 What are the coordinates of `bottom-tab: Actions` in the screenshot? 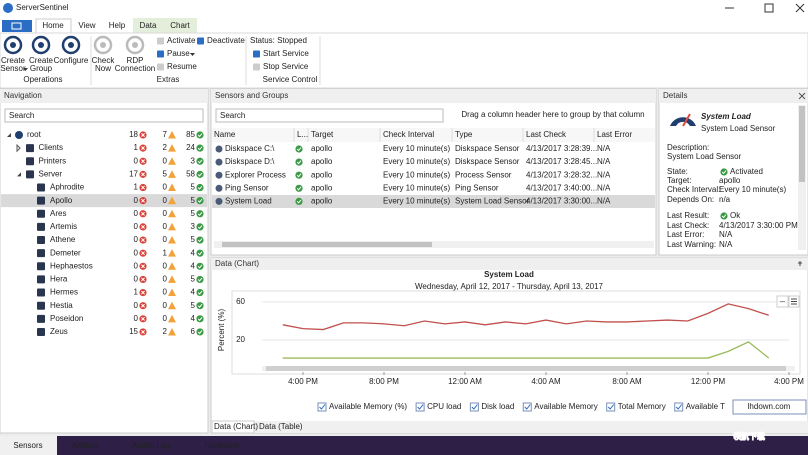 It's located at (85, 445).